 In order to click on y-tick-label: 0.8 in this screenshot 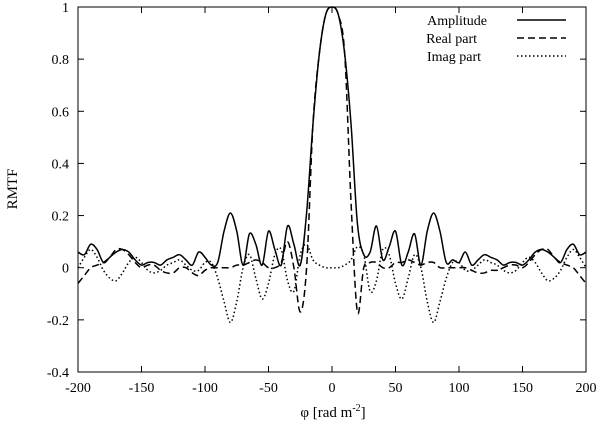, I will do `click(61, 60)`.